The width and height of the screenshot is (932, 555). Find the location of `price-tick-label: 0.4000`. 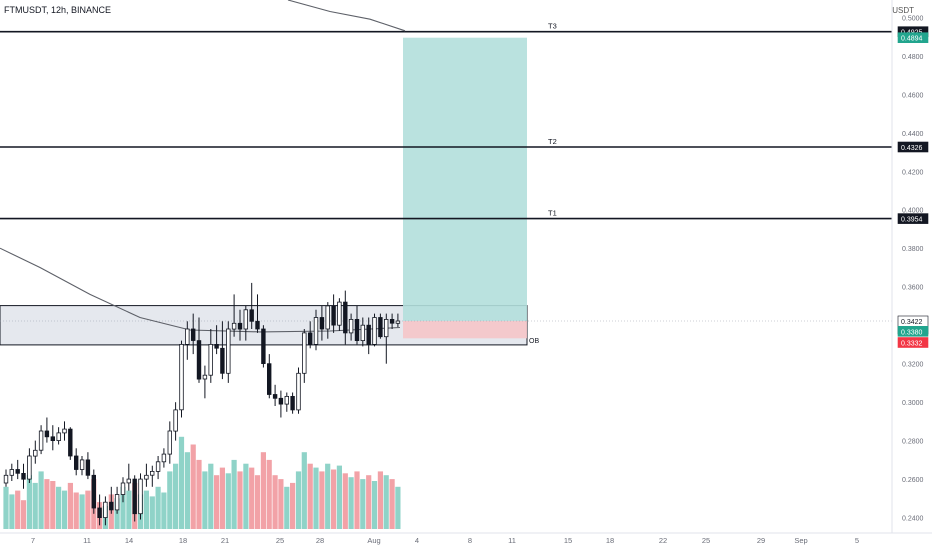

price-tick-label: 0.4000 is located at coordinates (913, 211).